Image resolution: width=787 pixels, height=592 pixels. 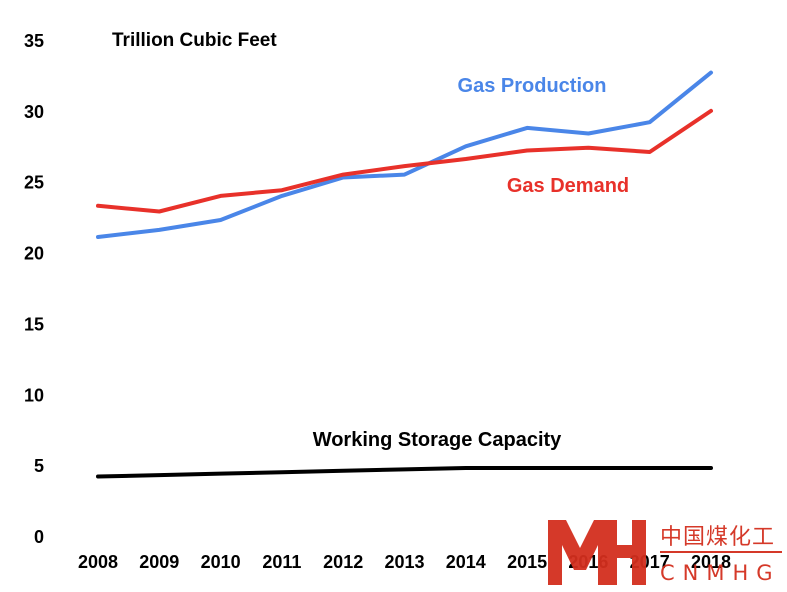 I want to click on series-label-working-storage-capacity: Working Storage Capacity, so click(x=437, y=440).